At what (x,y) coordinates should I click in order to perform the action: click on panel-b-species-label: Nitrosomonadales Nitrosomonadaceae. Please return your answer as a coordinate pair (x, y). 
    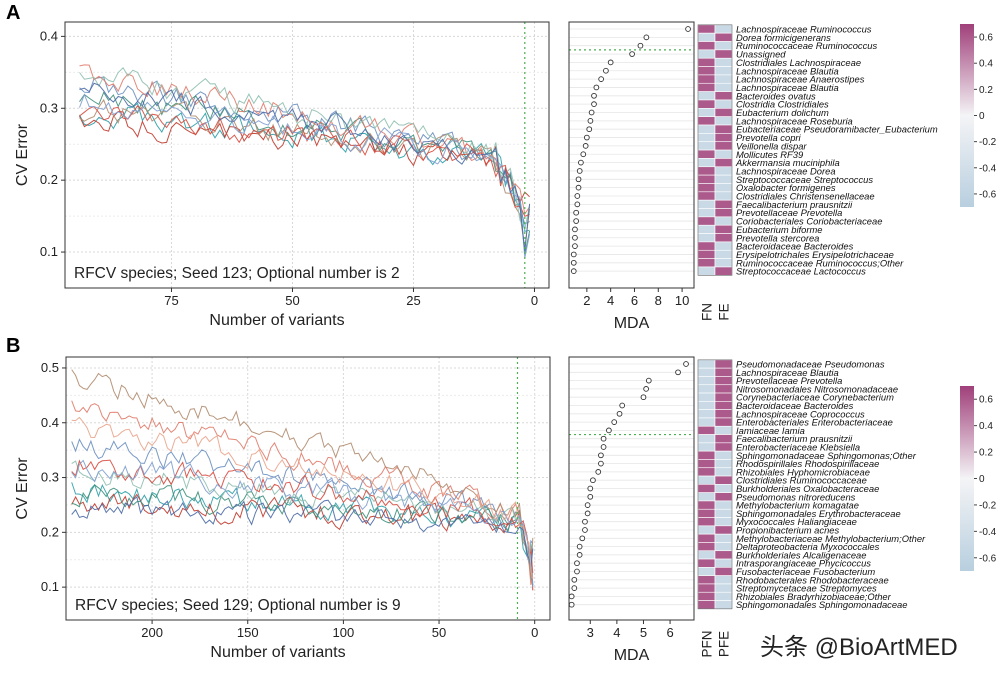
    Looking at the image, I should click on (817, 388).